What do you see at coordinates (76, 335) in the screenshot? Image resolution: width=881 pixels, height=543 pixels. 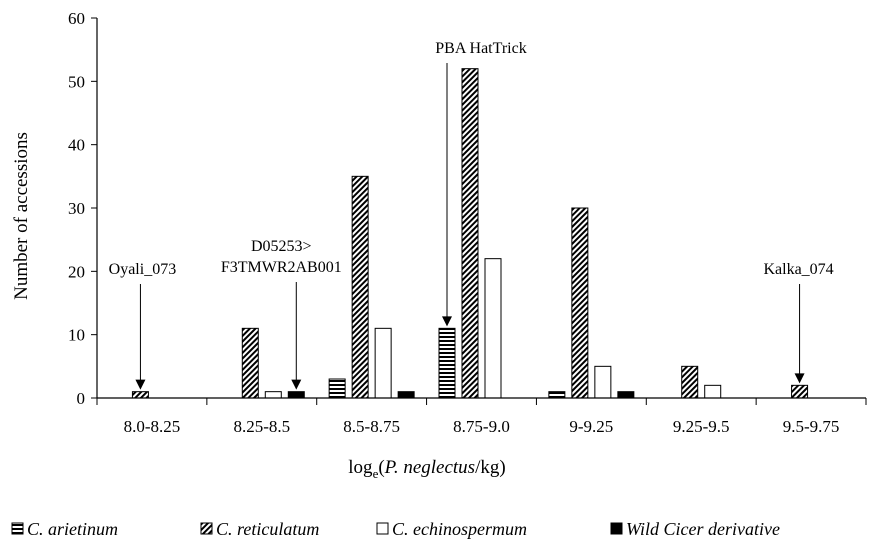 I see `y-tick-label: 10` at bounding box center [76, 335].